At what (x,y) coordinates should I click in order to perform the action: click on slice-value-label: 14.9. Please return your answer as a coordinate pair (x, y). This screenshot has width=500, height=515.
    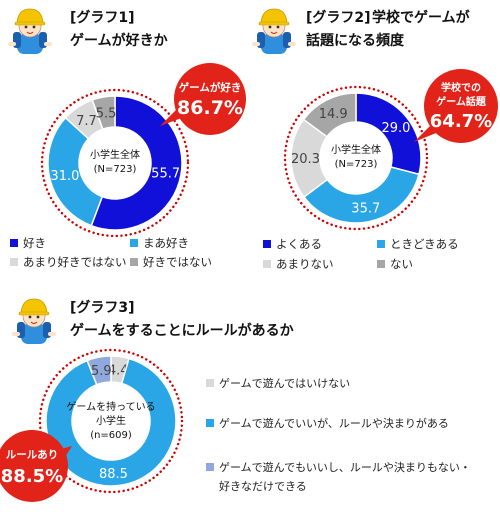
    Looking at the image, I should click on (333, 114).